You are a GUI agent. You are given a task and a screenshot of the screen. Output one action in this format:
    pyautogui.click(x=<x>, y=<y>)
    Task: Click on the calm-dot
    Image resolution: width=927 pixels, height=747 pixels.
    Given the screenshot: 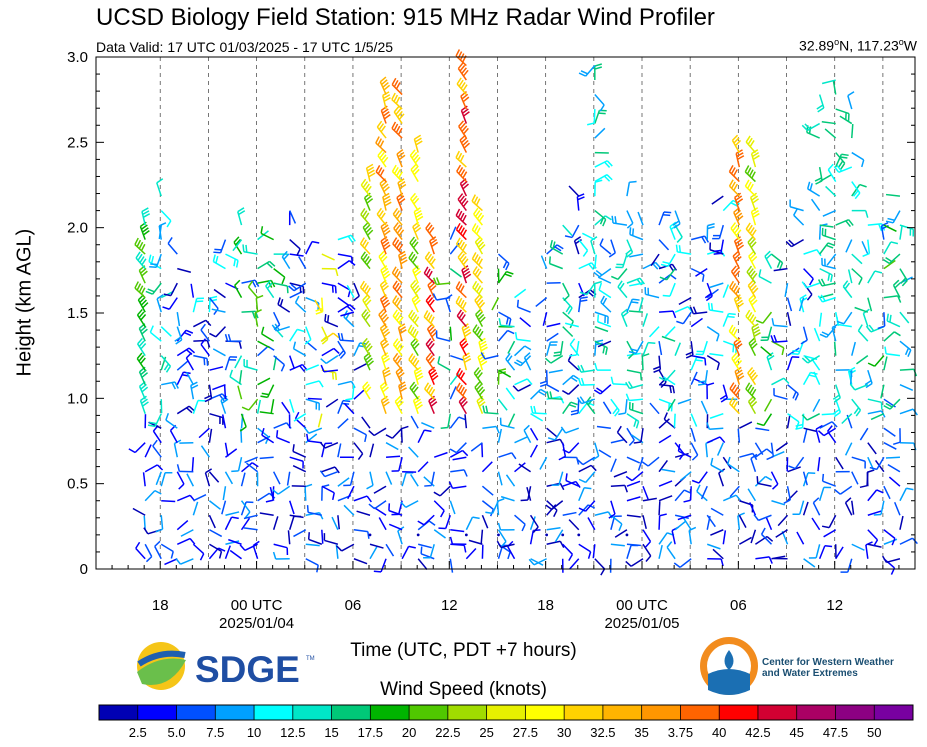 What is the action you would take?
    pyautogui.click(x=418, y=535)
    